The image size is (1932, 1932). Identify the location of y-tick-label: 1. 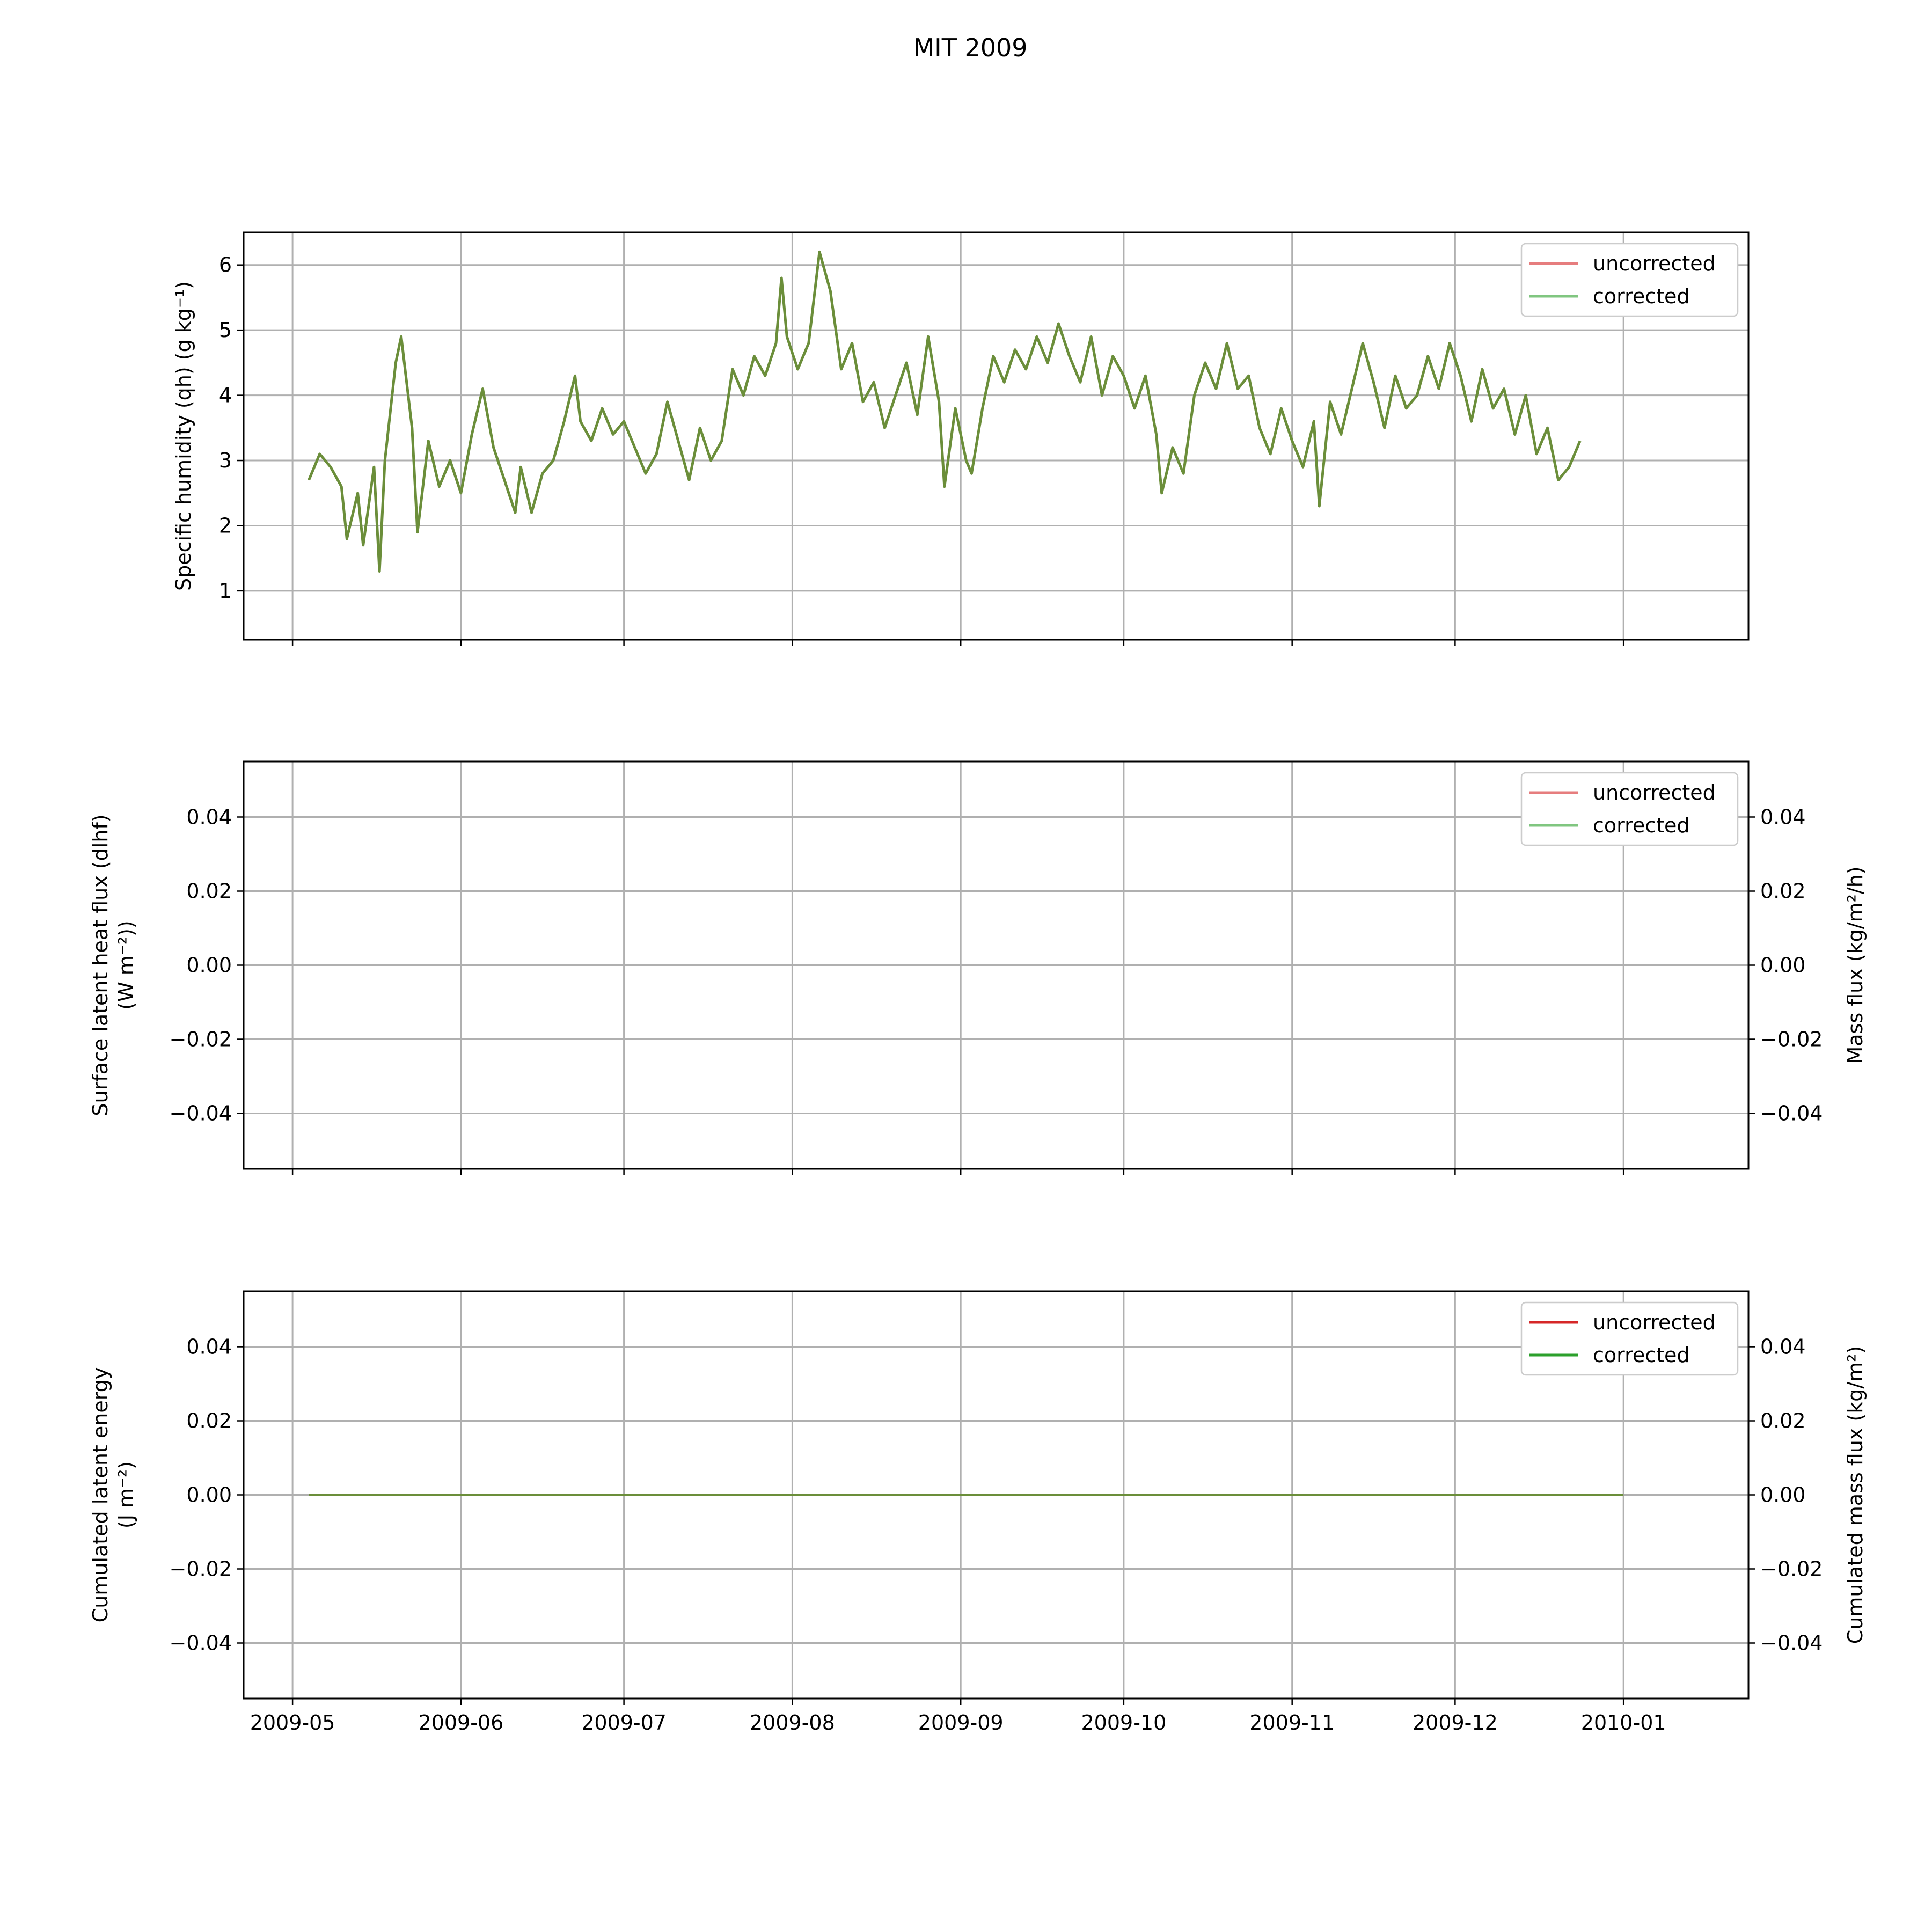
(225, 591).